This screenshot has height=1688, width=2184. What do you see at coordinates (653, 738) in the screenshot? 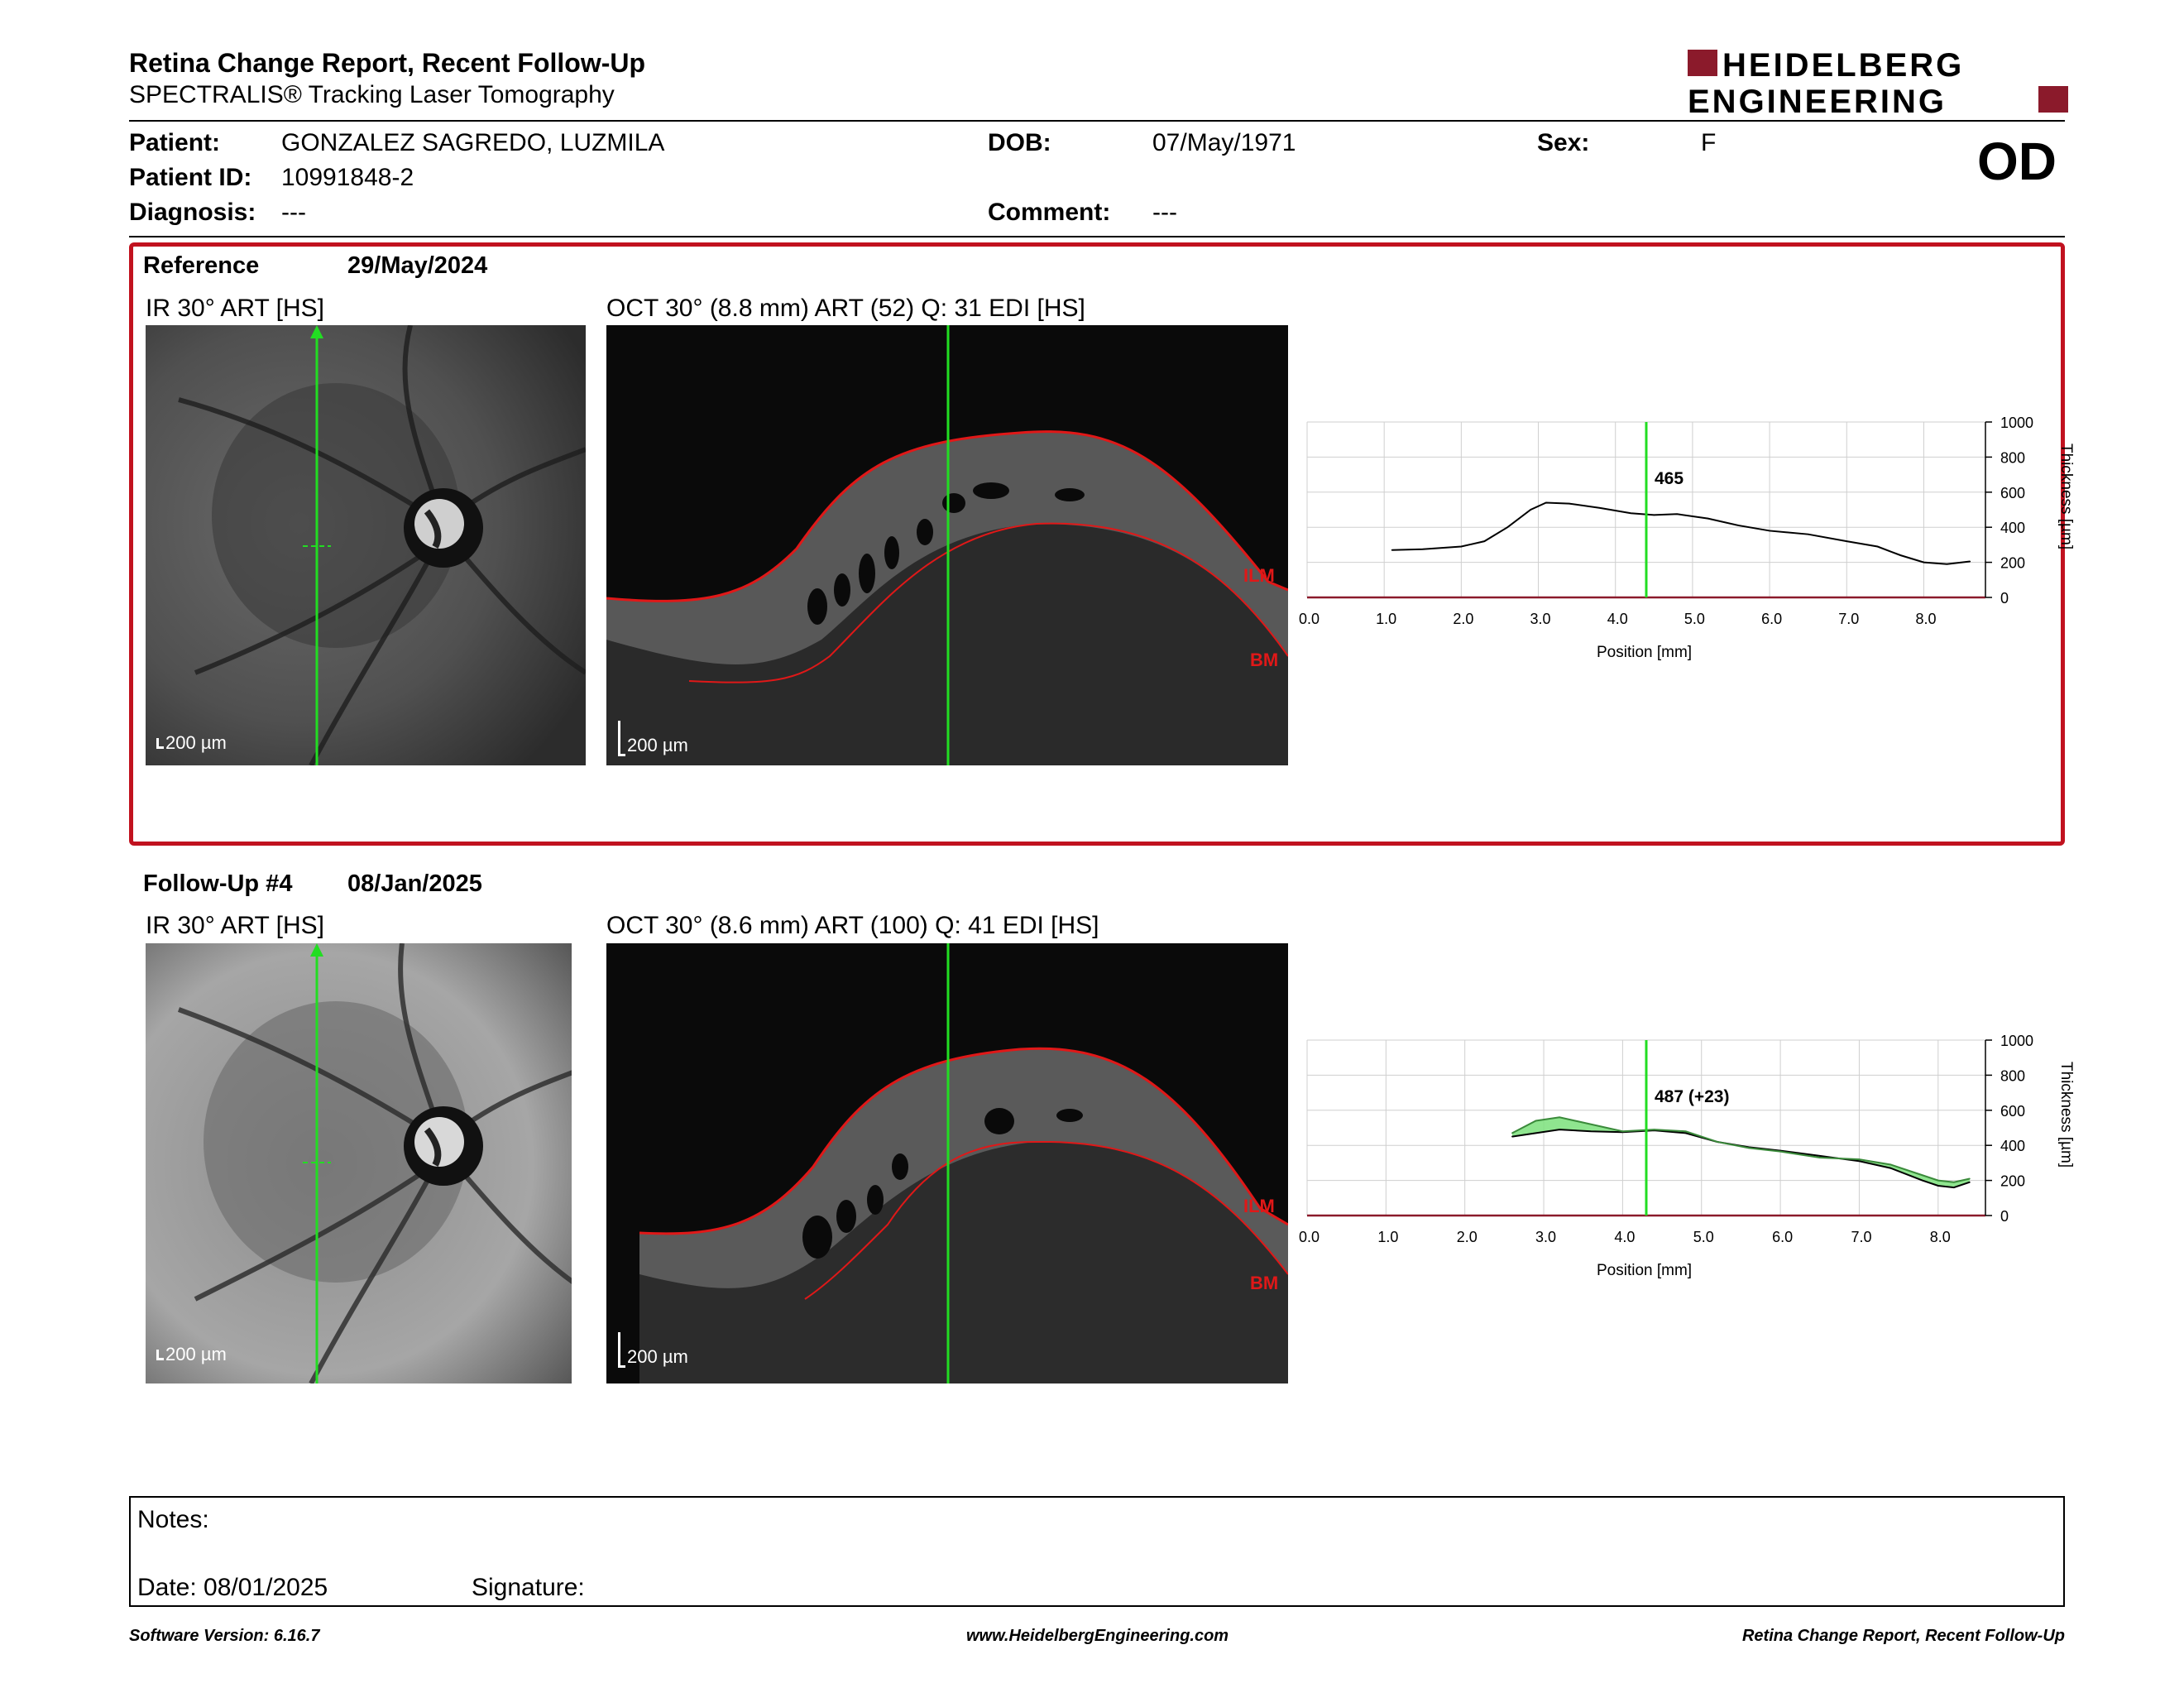
I see `ref-oct-scalebar: 200 µm` at bounding box center [653, 738].